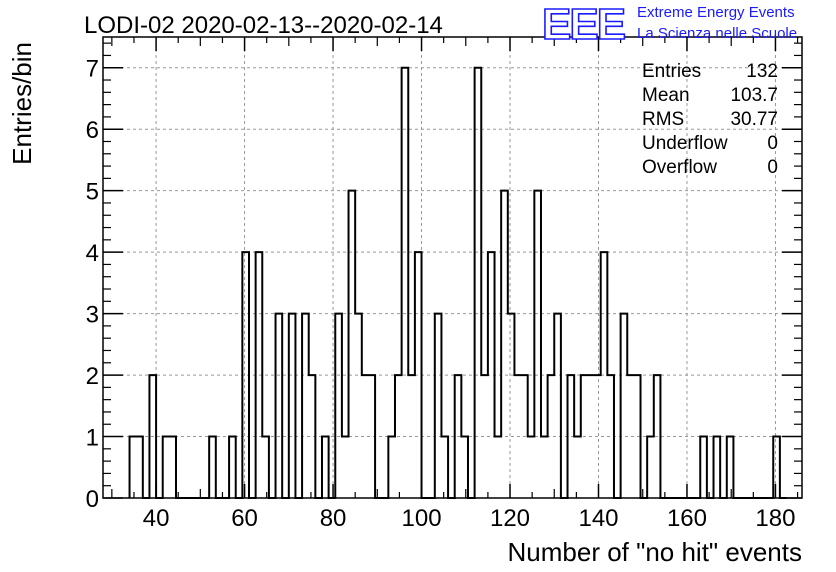  What do you see at coordinates (92, 376) in the screenshot?
I see `y-tick-label: 2` at bounding box center [92, 376].